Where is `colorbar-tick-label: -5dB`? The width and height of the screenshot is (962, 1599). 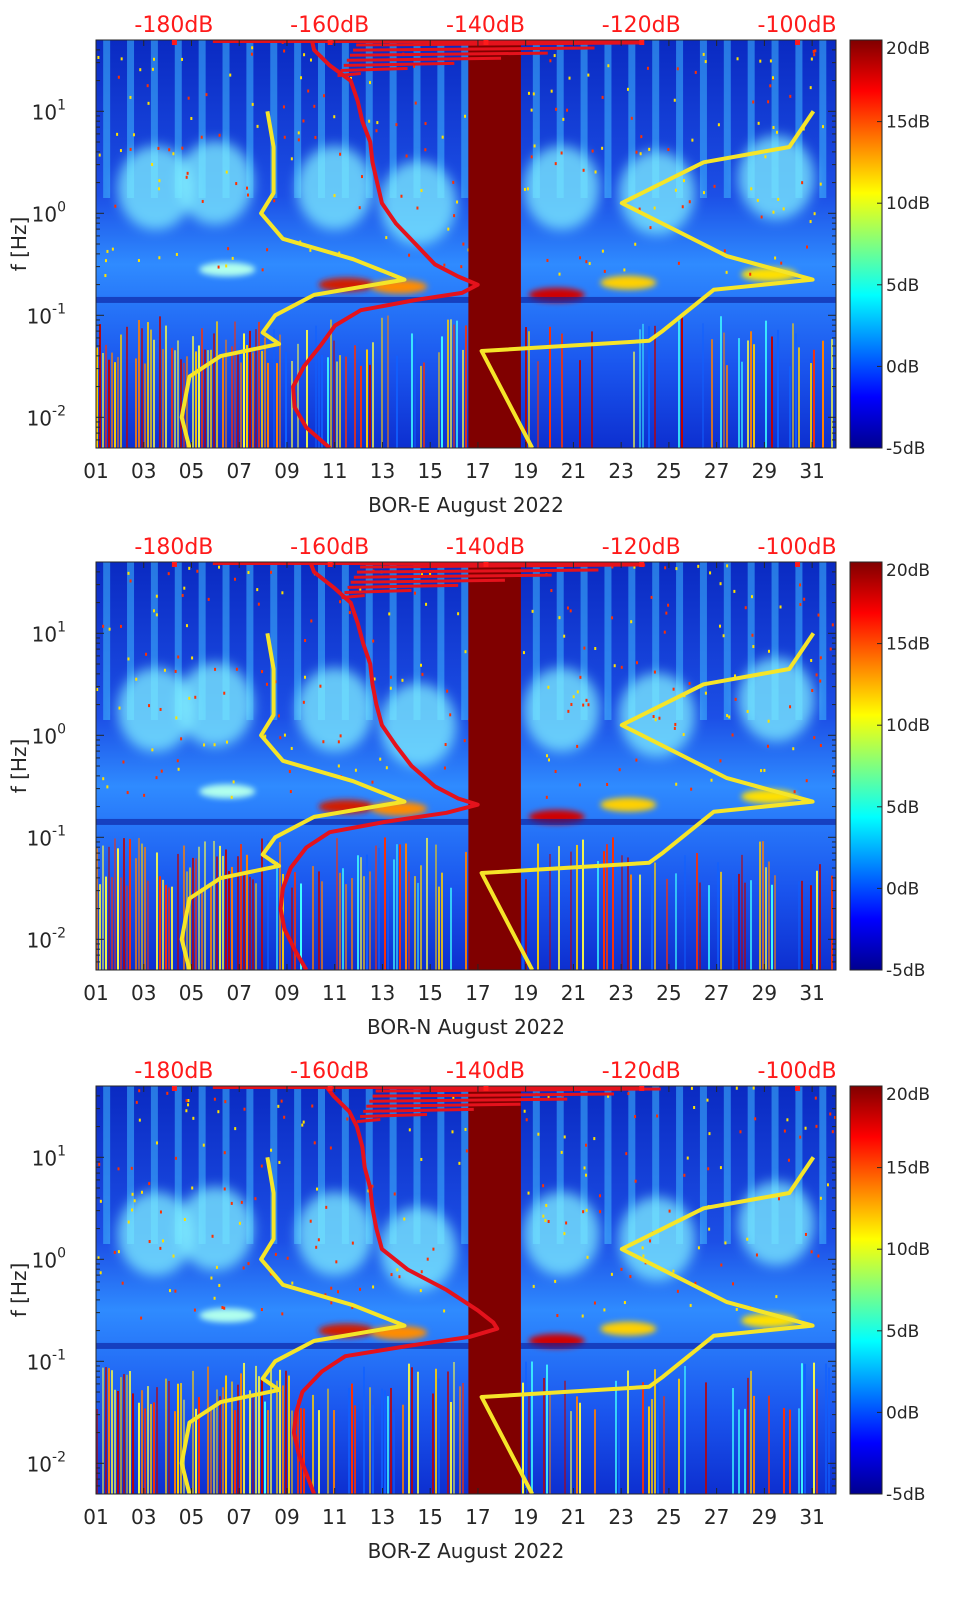 colorbar-tick-label: -5dB is located at coordinates (905, 1495).